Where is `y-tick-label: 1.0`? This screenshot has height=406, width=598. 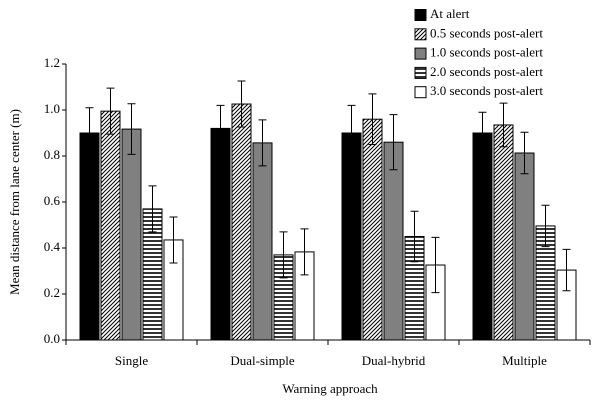 y-tick-label: 1.0 is located at coordinates (52, 108).